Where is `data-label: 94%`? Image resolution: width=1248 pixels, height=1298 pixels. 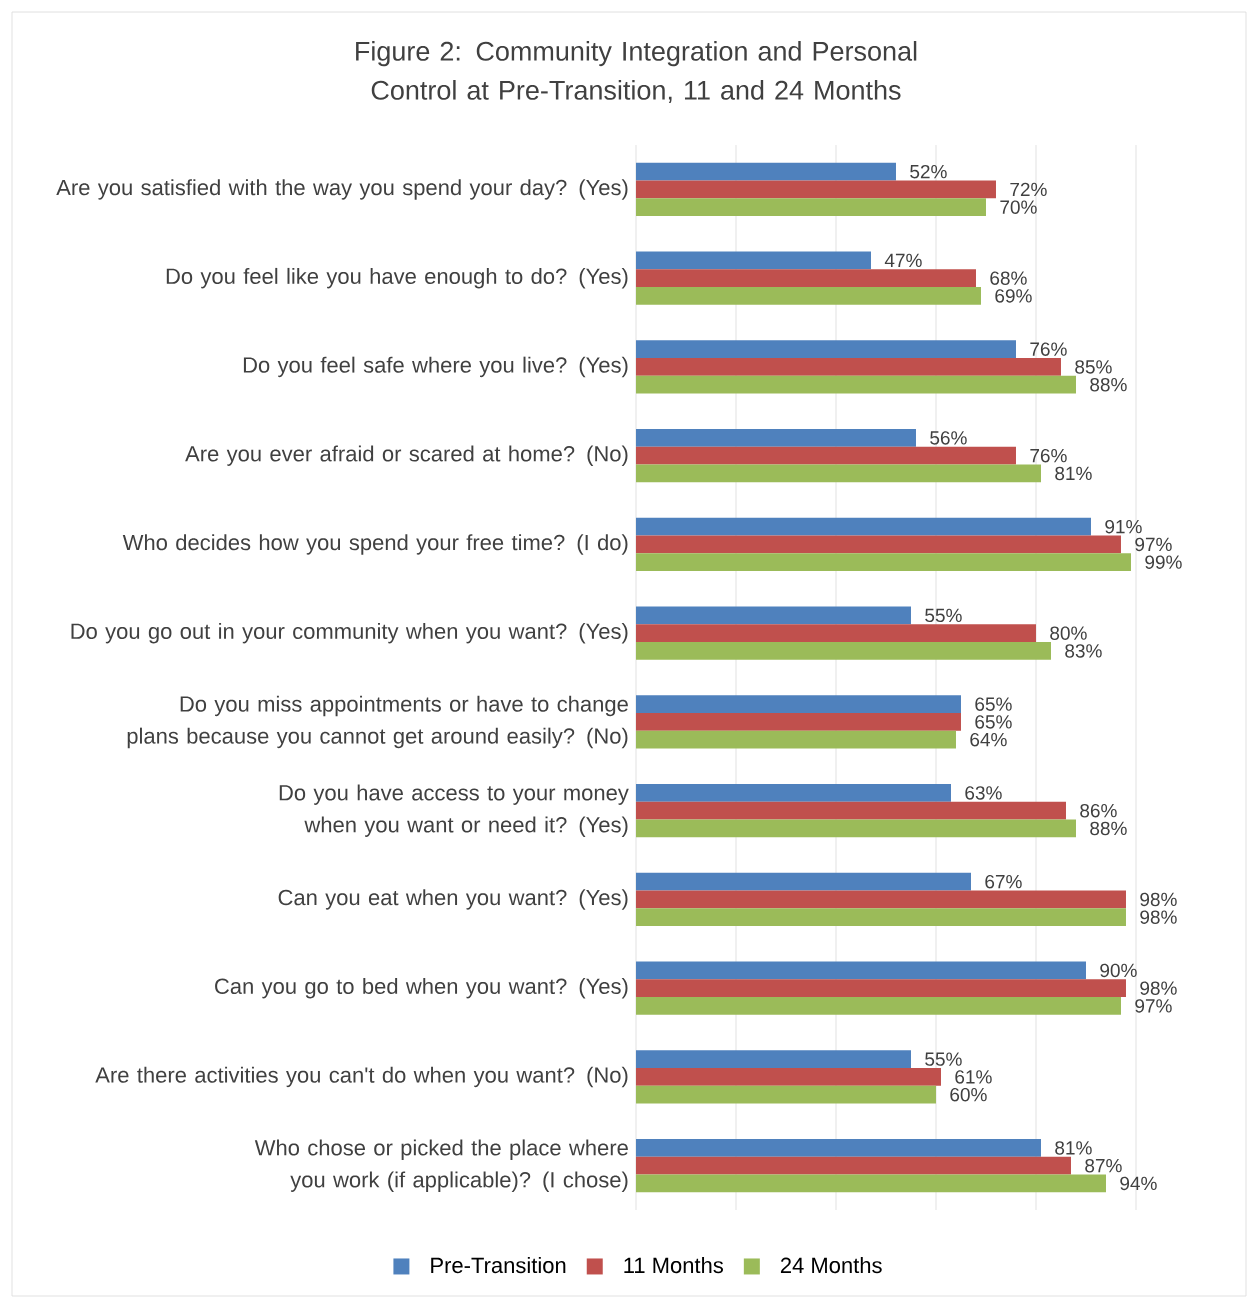 data-label: 94% is located at coordinates (1138, 1183).